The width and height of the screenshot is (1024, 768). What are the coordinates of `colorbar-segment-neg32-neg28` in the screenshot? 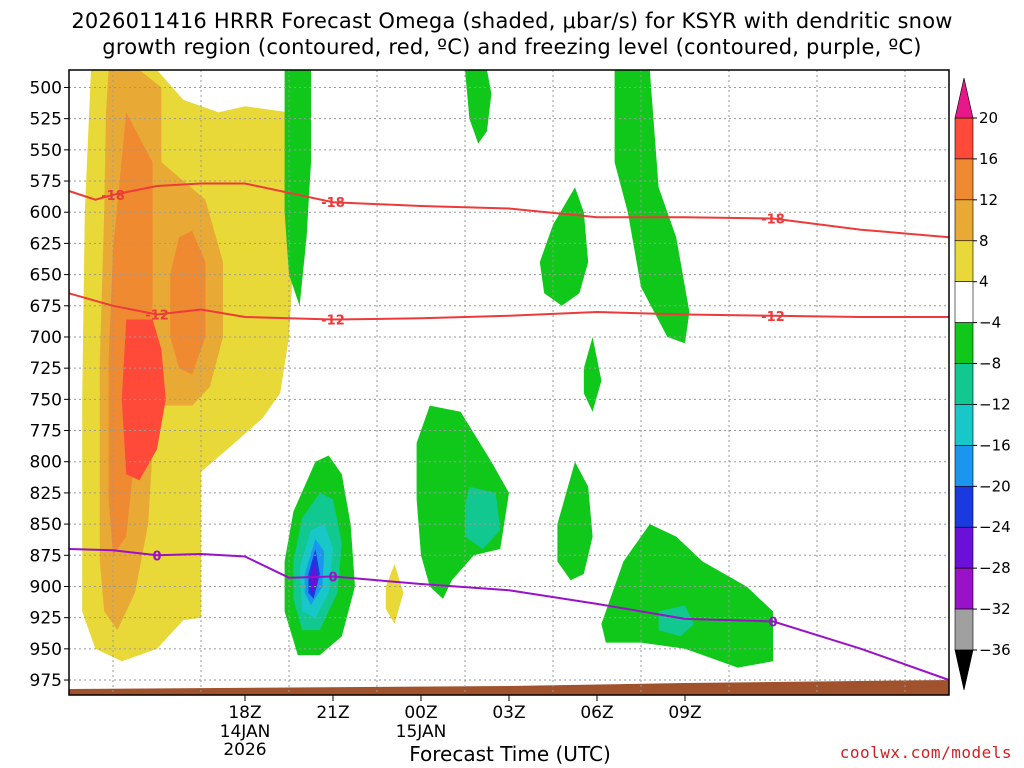 It's located at (964, 588).